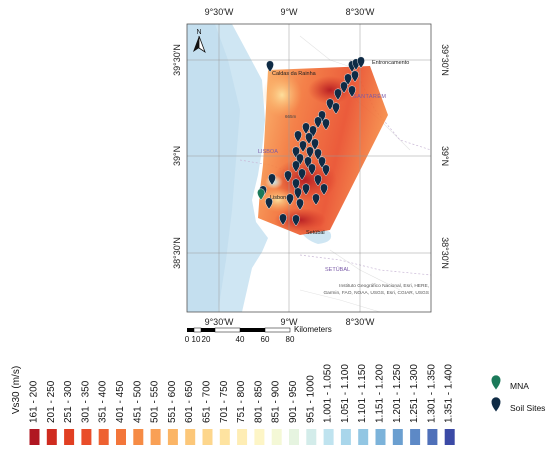  What do you see at coordinates (414, 393) in the screenshot?
I see `legend-class-label: 1.251 - 1.300` at bounding box center [414, 393].